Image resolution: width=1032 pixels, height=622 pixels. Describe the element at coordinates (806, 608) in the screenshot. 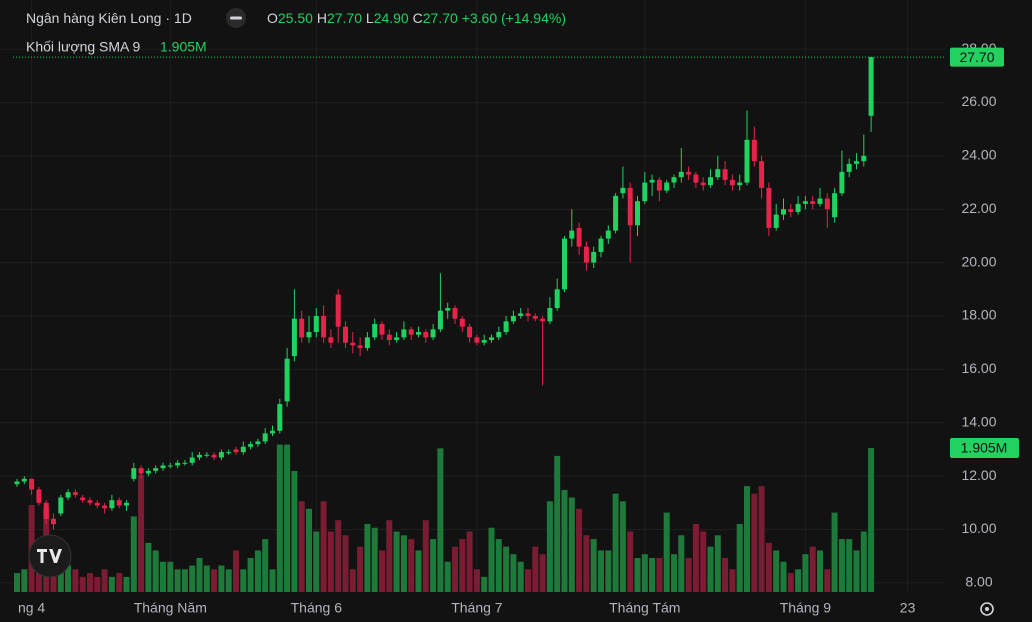

I see `x-tick-label: Tháng 9` at that location.